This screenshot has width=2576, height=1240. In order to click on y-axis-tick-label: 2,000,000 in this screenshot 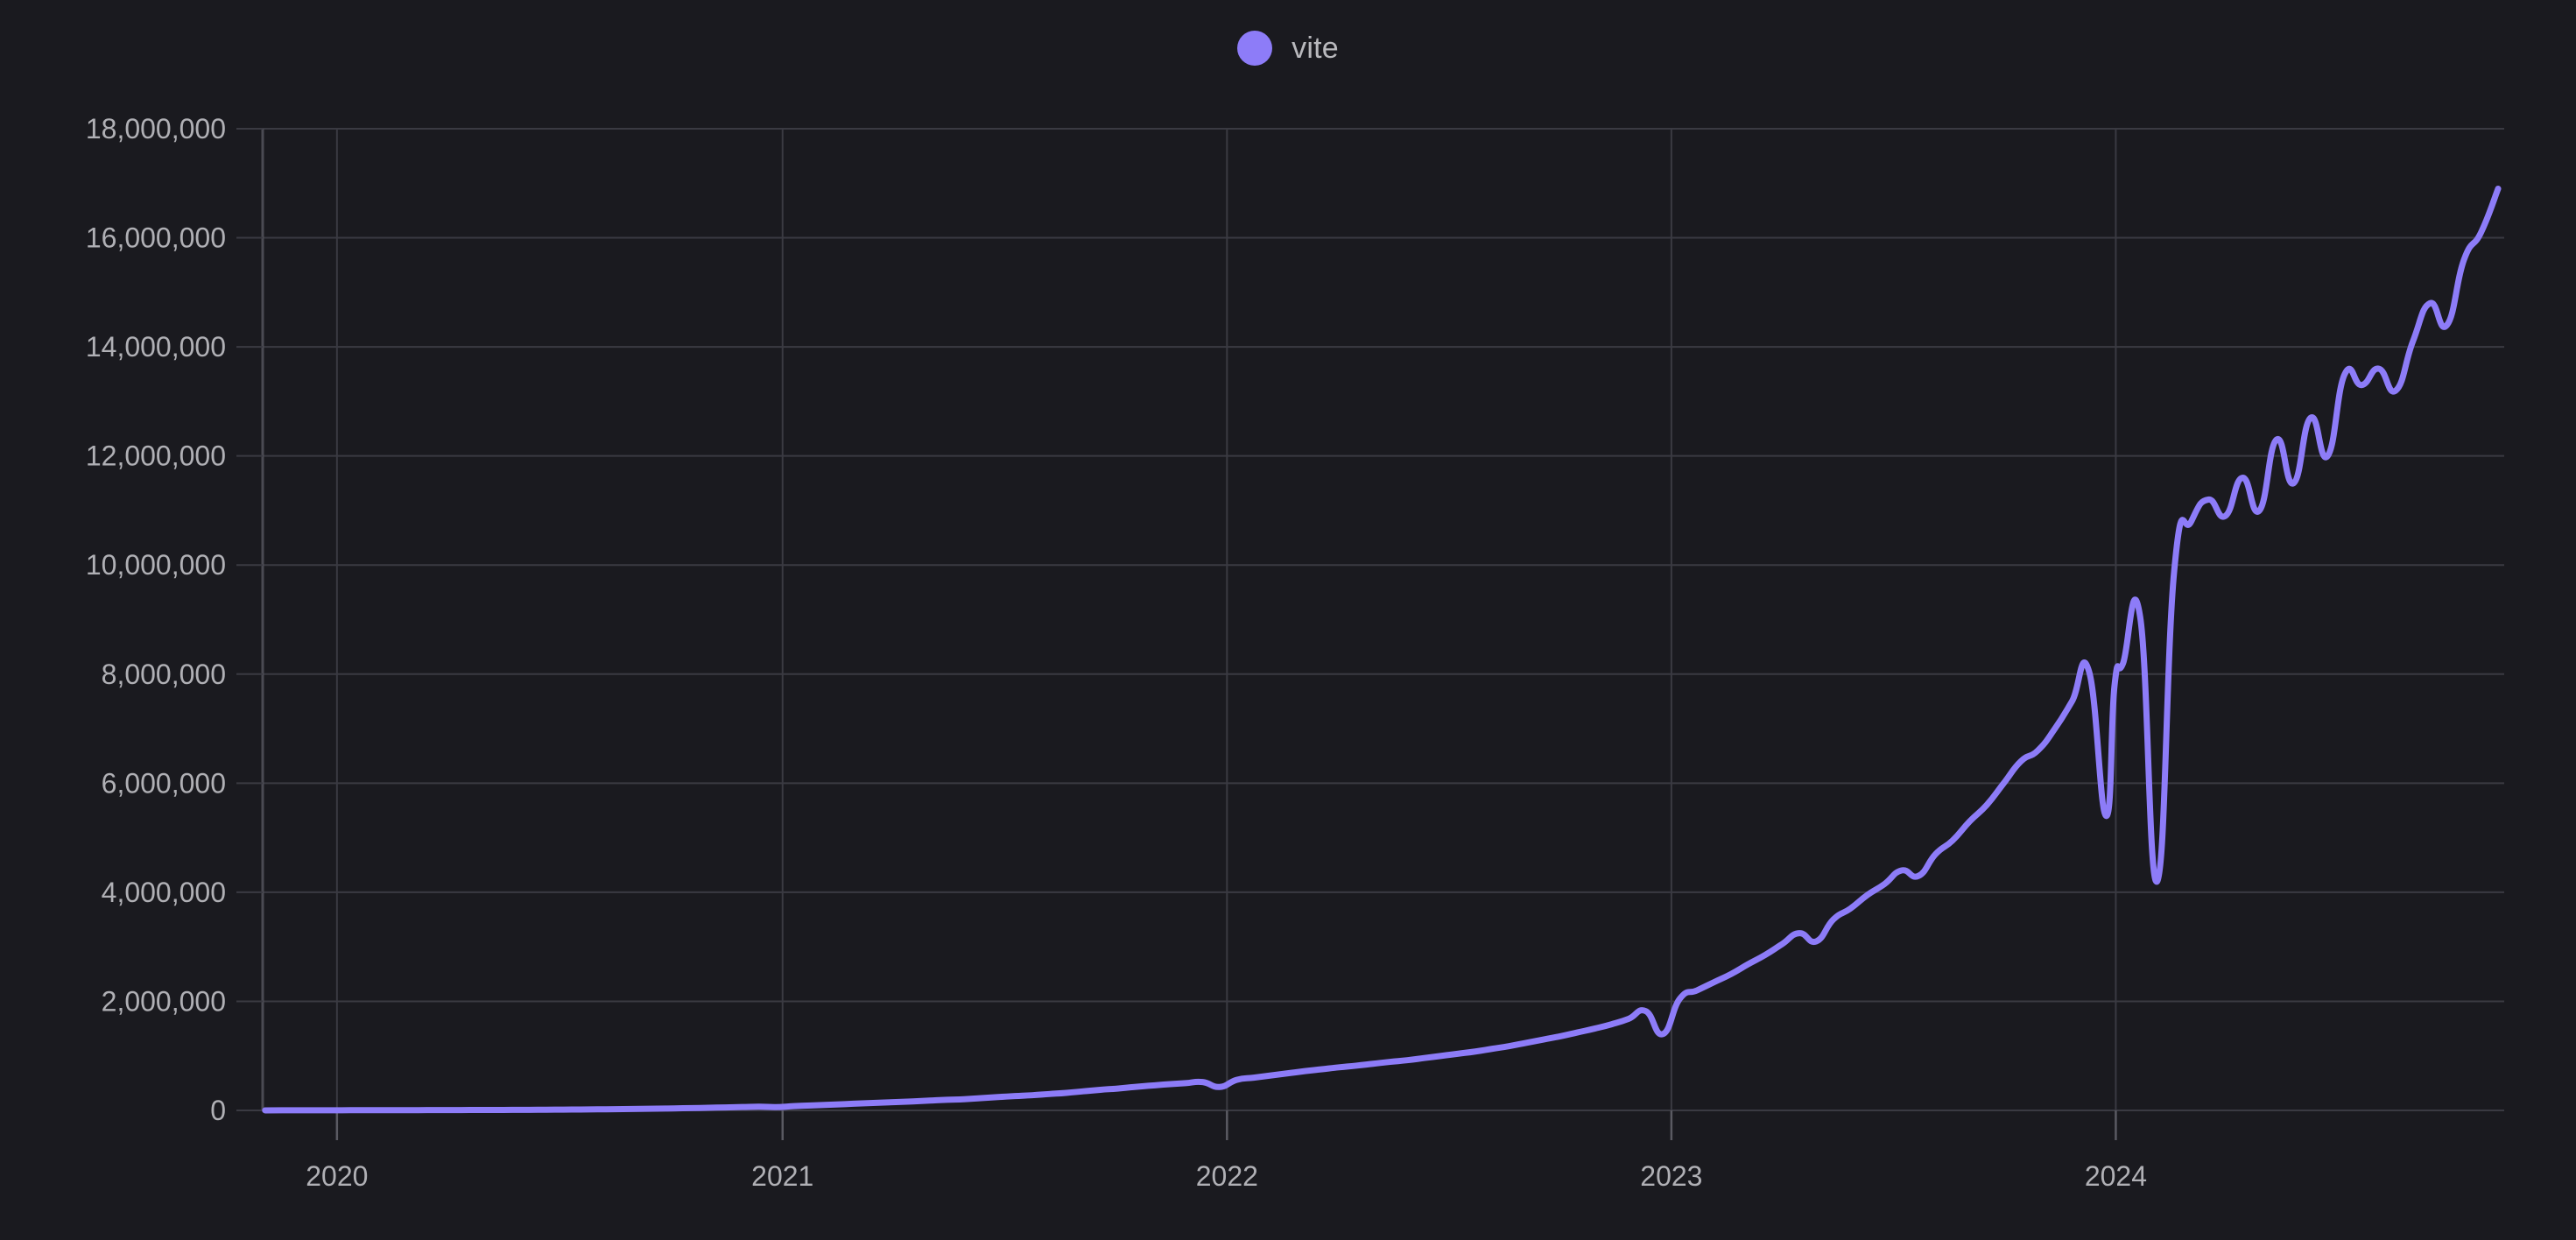, I will do `click(164, 1001)`.